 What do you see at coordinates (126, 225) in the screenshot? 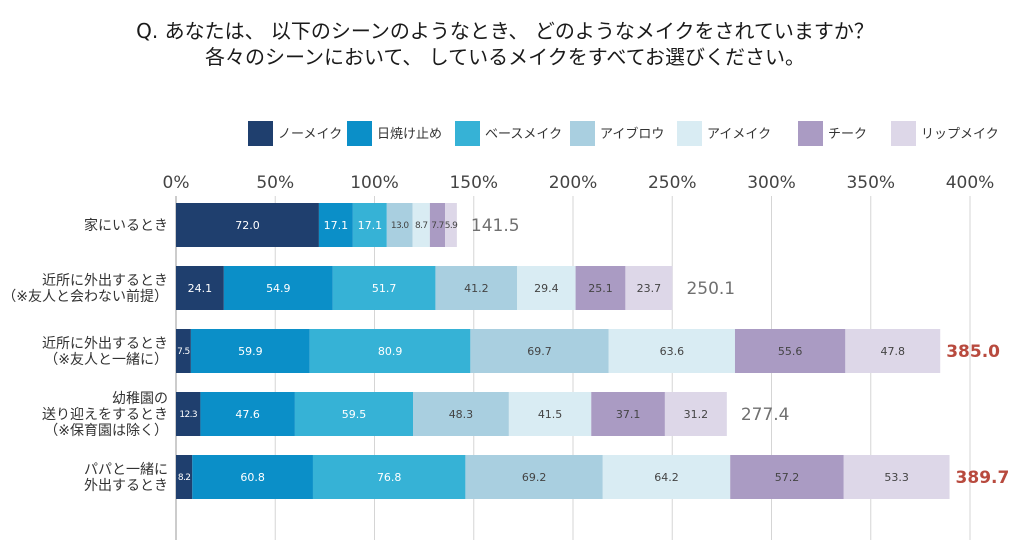
I see `category-label: 家にいるとき` at bounding box center [126, 225].